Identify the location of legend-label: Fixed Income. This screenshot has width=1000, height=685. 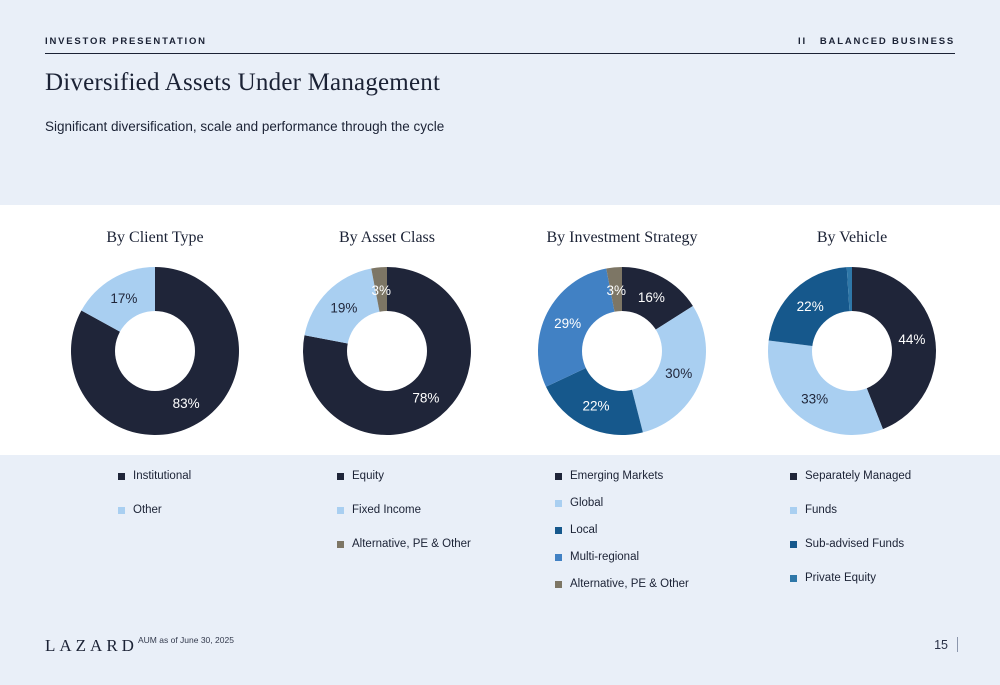
(387, 510).